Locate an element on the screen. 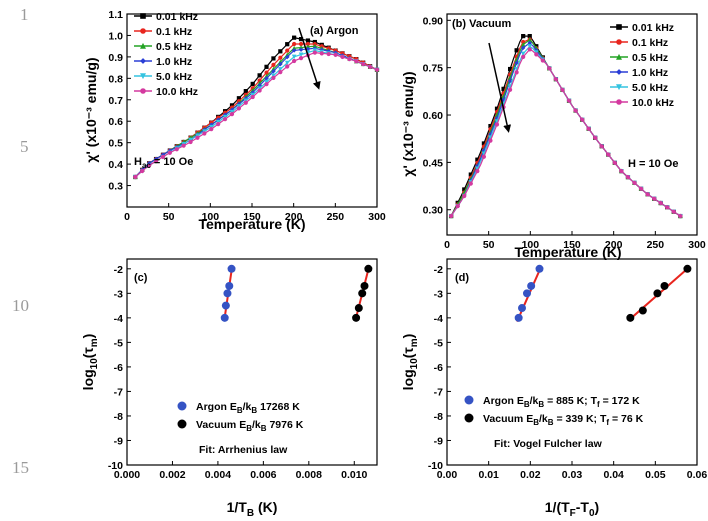 The image size is (708, 521). panel-d-title: (d) is located at coordinates (462, 278).